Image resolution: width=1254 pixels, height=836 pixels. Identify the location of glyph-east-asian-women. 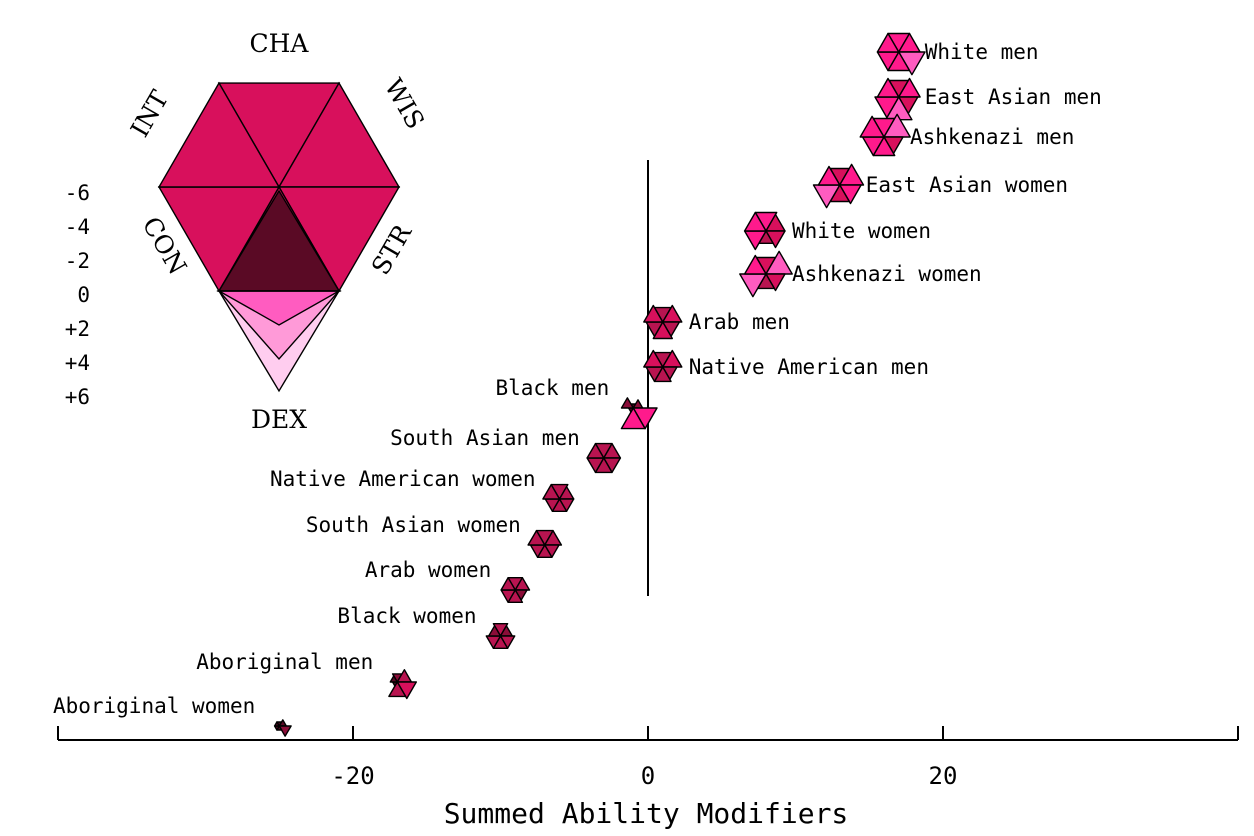
(838, 186).